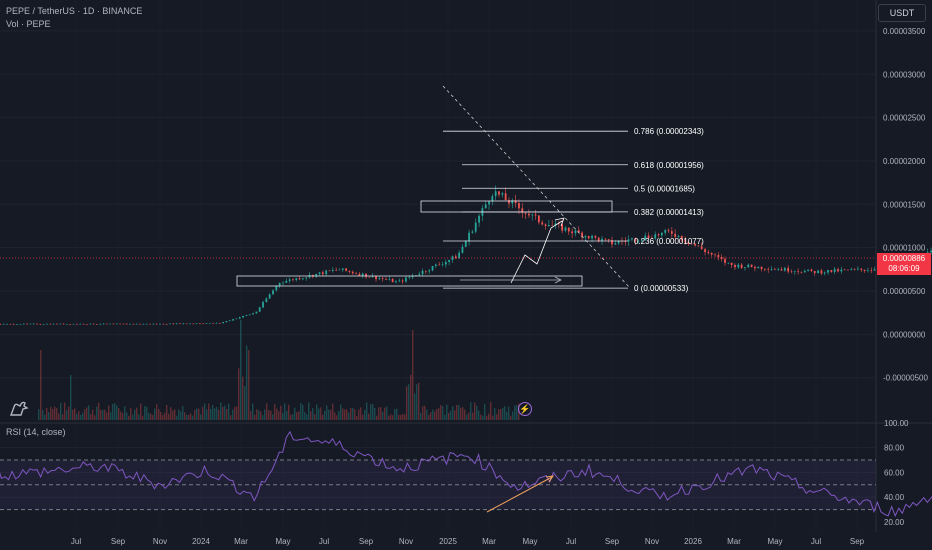 The width and height of the screenshot is (932, 550). Describe the element at coordinates (19, 408) in the screenshot. I see `tradingview-logo-icon` at that location.